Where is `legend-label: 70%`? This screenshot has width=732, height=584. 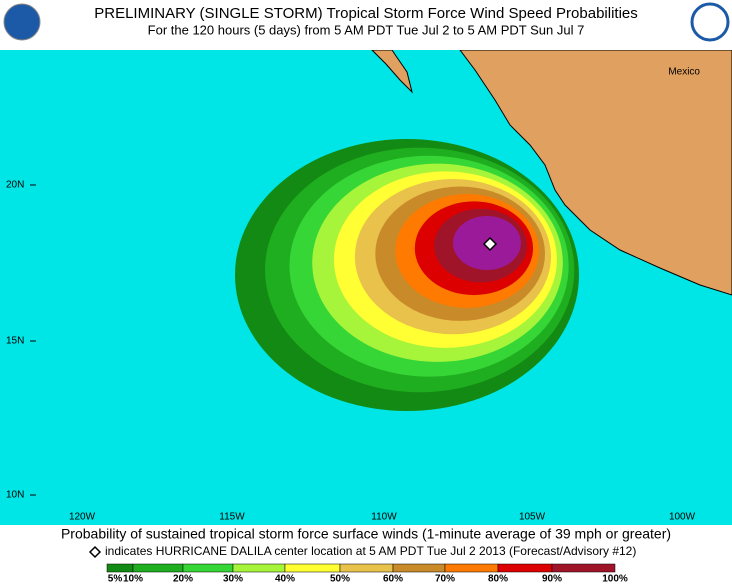 legend-label: 70% is located at coordinates (445, 579).